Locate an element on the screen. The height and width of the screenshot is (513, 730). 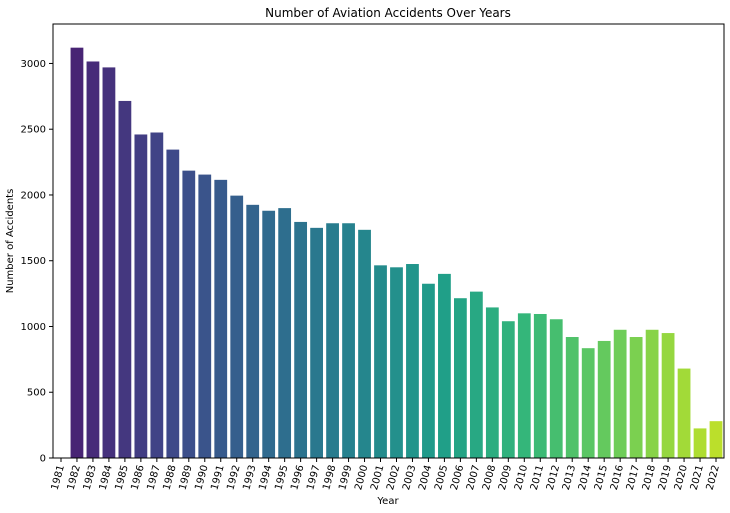
x-tick-label-2008: 2008 is located at coordinates (489, 477).